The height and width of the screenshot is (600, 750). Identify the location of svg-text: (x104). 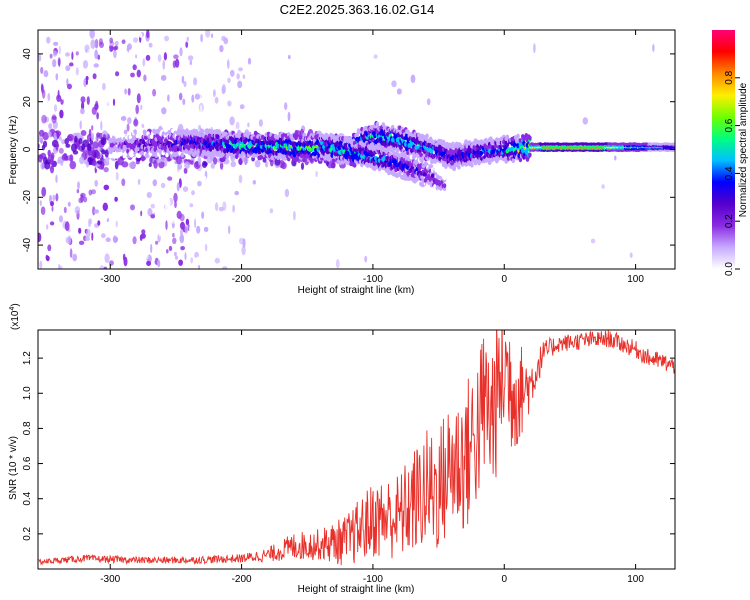
(15, 316).